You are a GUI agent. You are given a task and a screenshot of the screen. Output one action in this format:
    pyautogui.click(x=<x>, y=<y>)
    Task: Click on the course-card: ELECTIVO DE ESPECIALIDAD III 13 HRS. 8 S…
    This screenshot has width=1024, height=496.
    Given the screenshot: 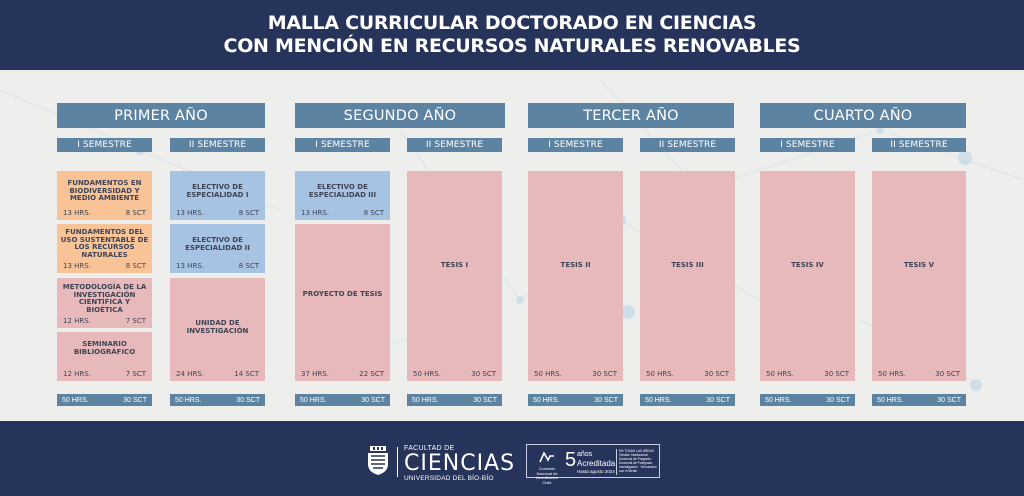 What is the action you would take?
    pyautogui.click(x=342, y=195)
    